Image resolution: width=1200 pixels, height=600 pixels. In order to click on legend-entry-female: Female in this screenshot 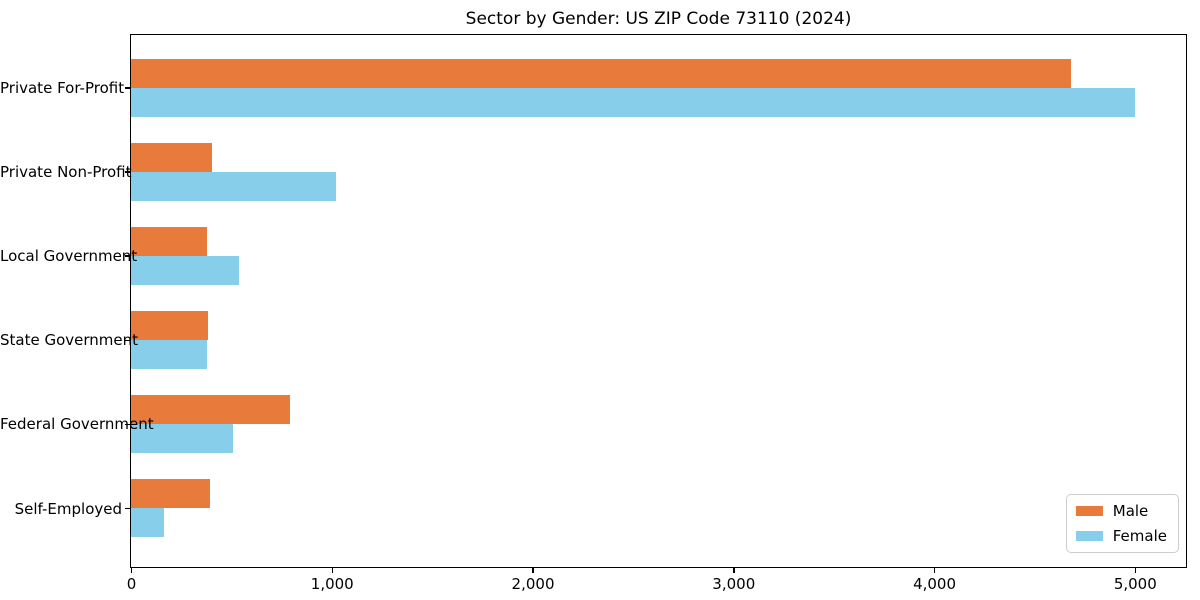, I will do `click(1121, 536)`.